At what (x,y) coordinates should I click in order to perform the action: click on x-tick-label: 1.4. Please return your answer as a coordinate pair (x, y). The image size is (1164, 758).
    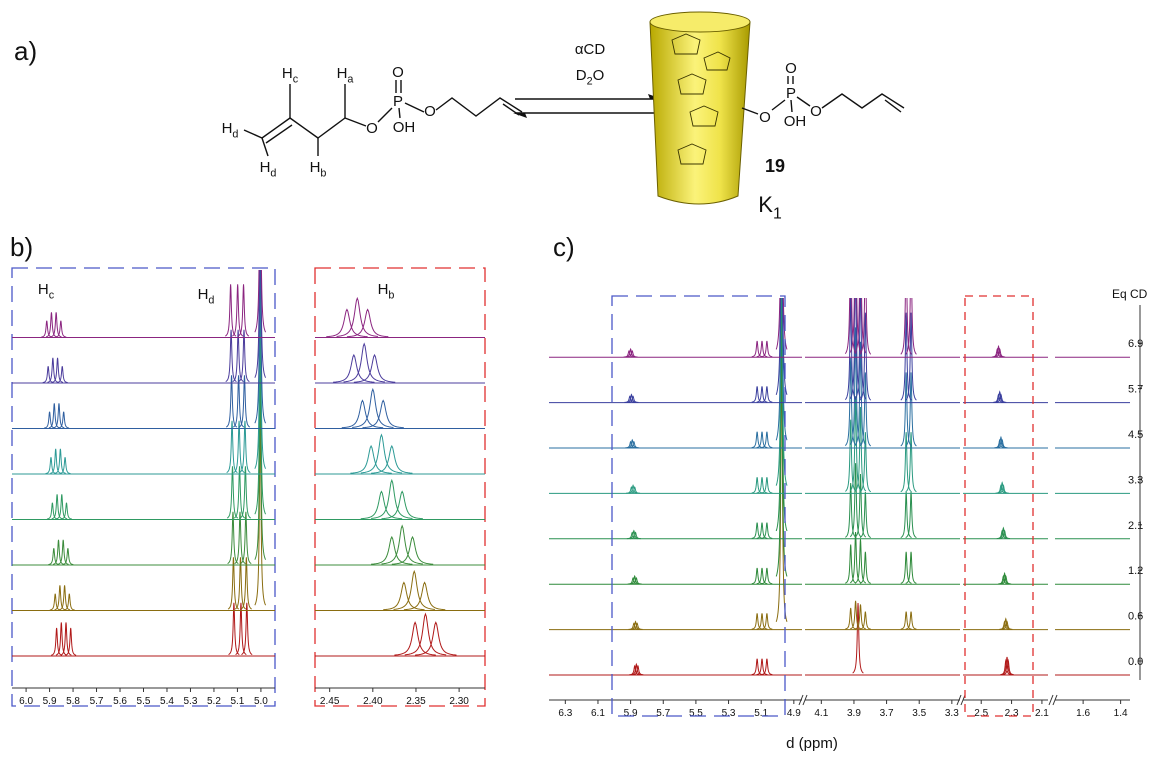
    Looking at the image, I should click on (1121, 713).